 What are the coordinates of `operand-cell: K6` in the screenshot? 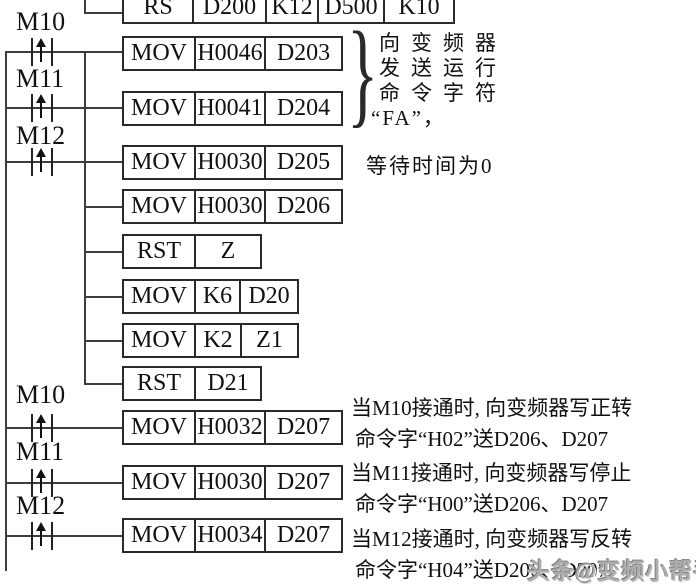 It's located at (216, 296).